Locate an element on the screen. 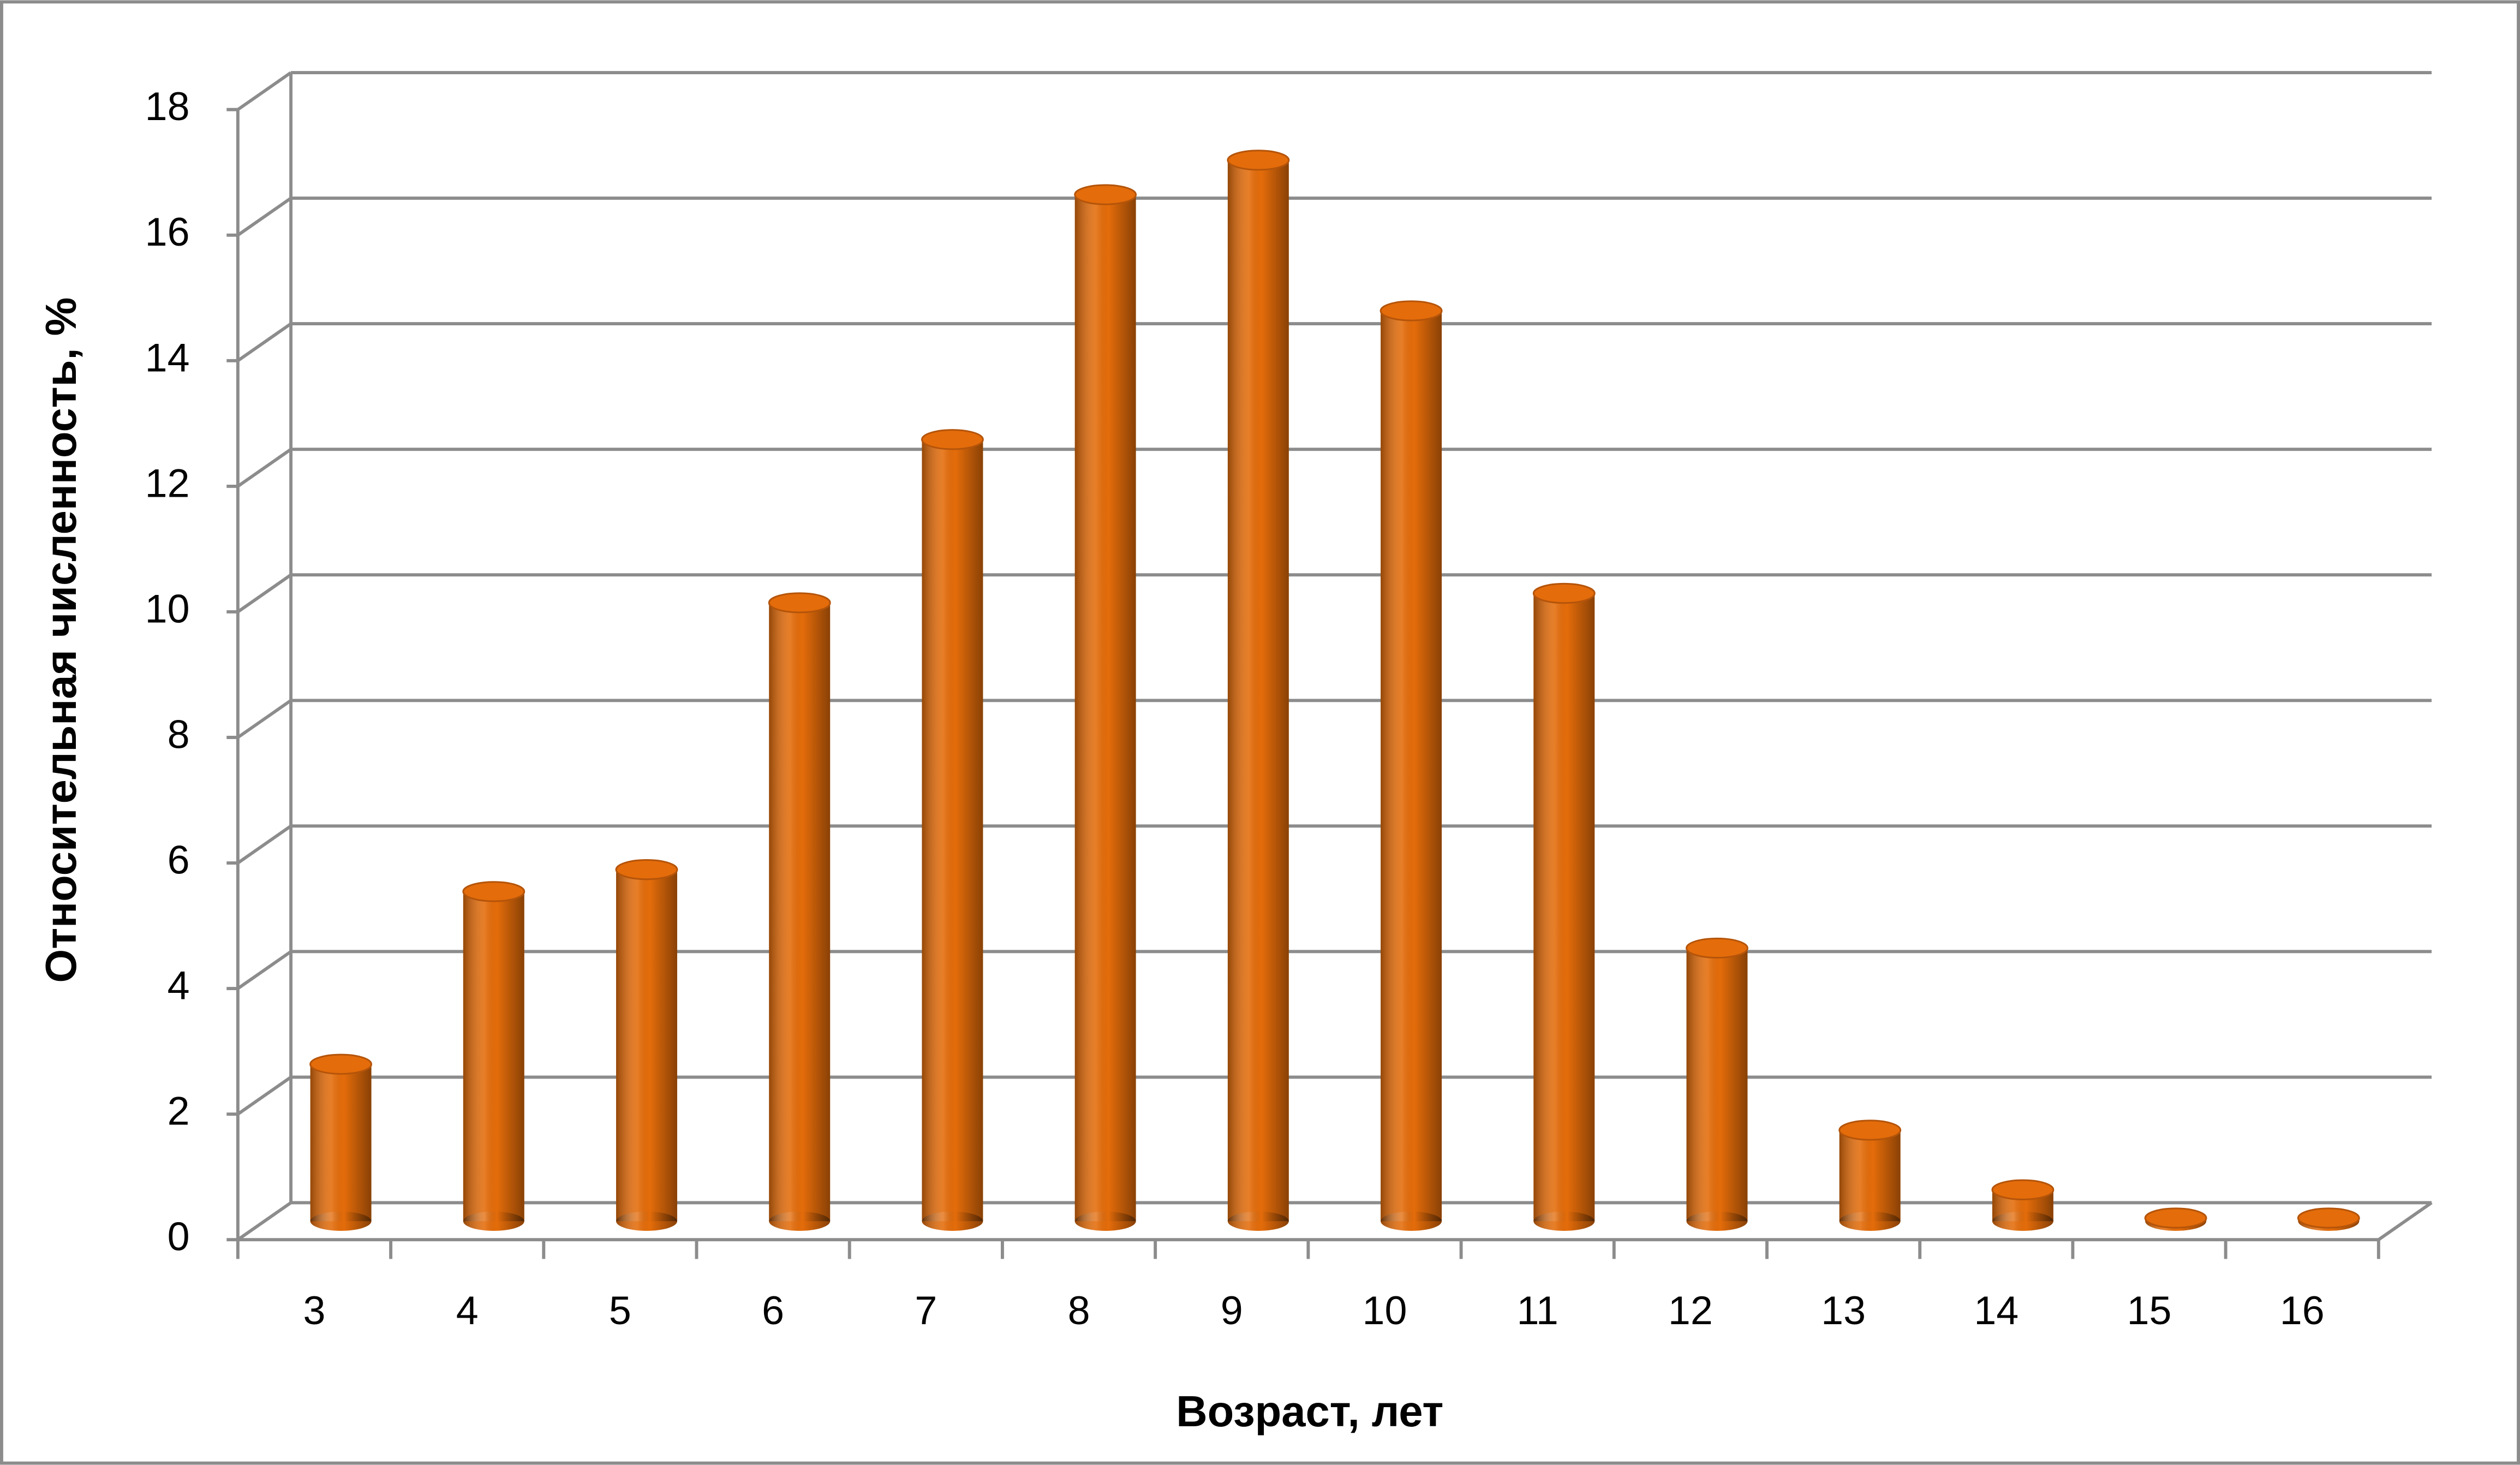 The image size is (2520, 1465). y-tick-label: 18 is located at coordinates (167, 107).